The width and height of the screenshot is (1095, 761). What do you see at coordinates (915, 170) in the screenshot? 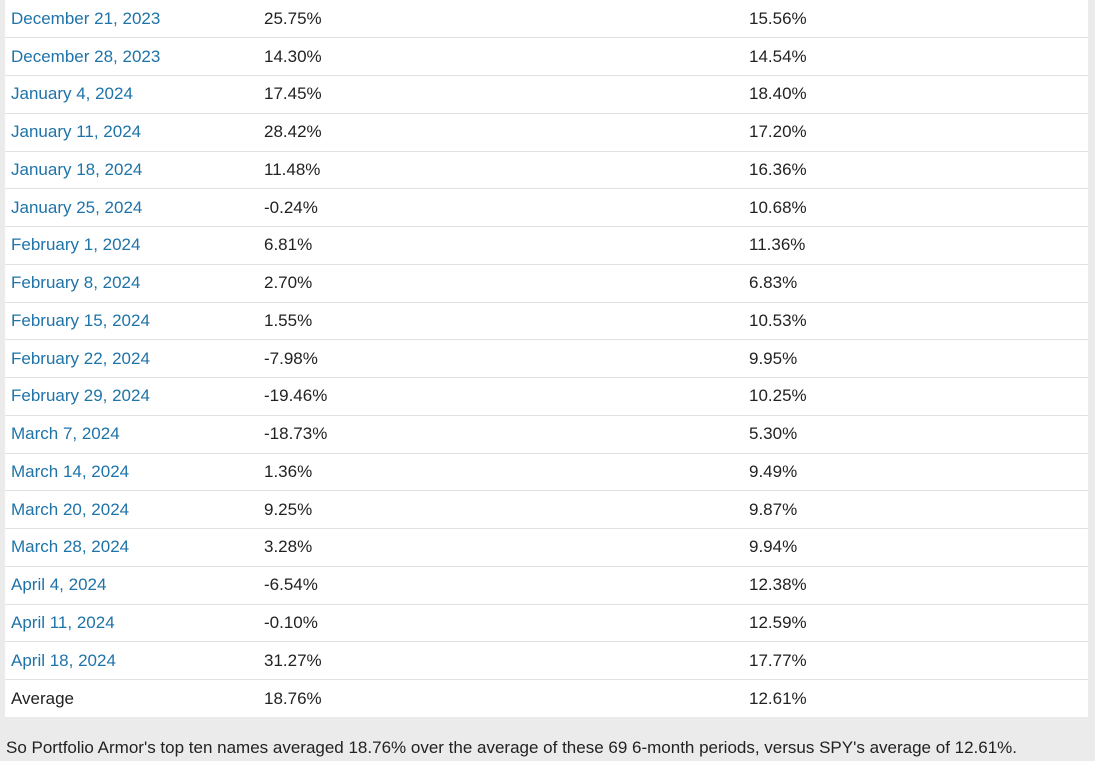
I see `spy-return-cell: 16.36%` at bounding box center [915, 170].